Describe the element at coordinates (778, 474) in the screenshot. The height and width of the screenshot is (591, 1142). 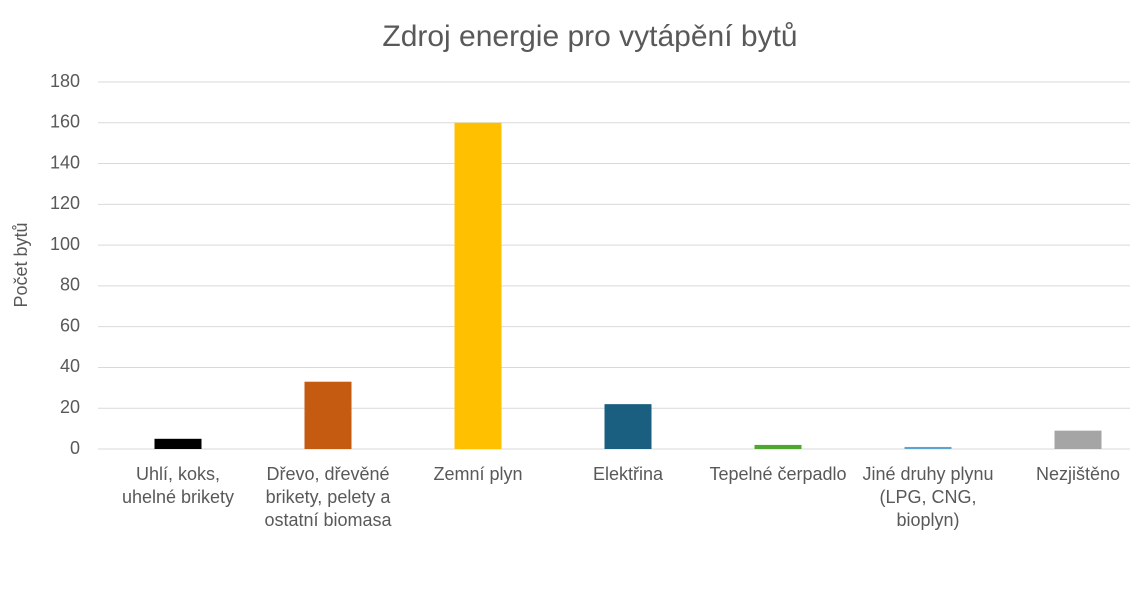
I see `x-tick-label: Tepelné čerpadlo` at that location.